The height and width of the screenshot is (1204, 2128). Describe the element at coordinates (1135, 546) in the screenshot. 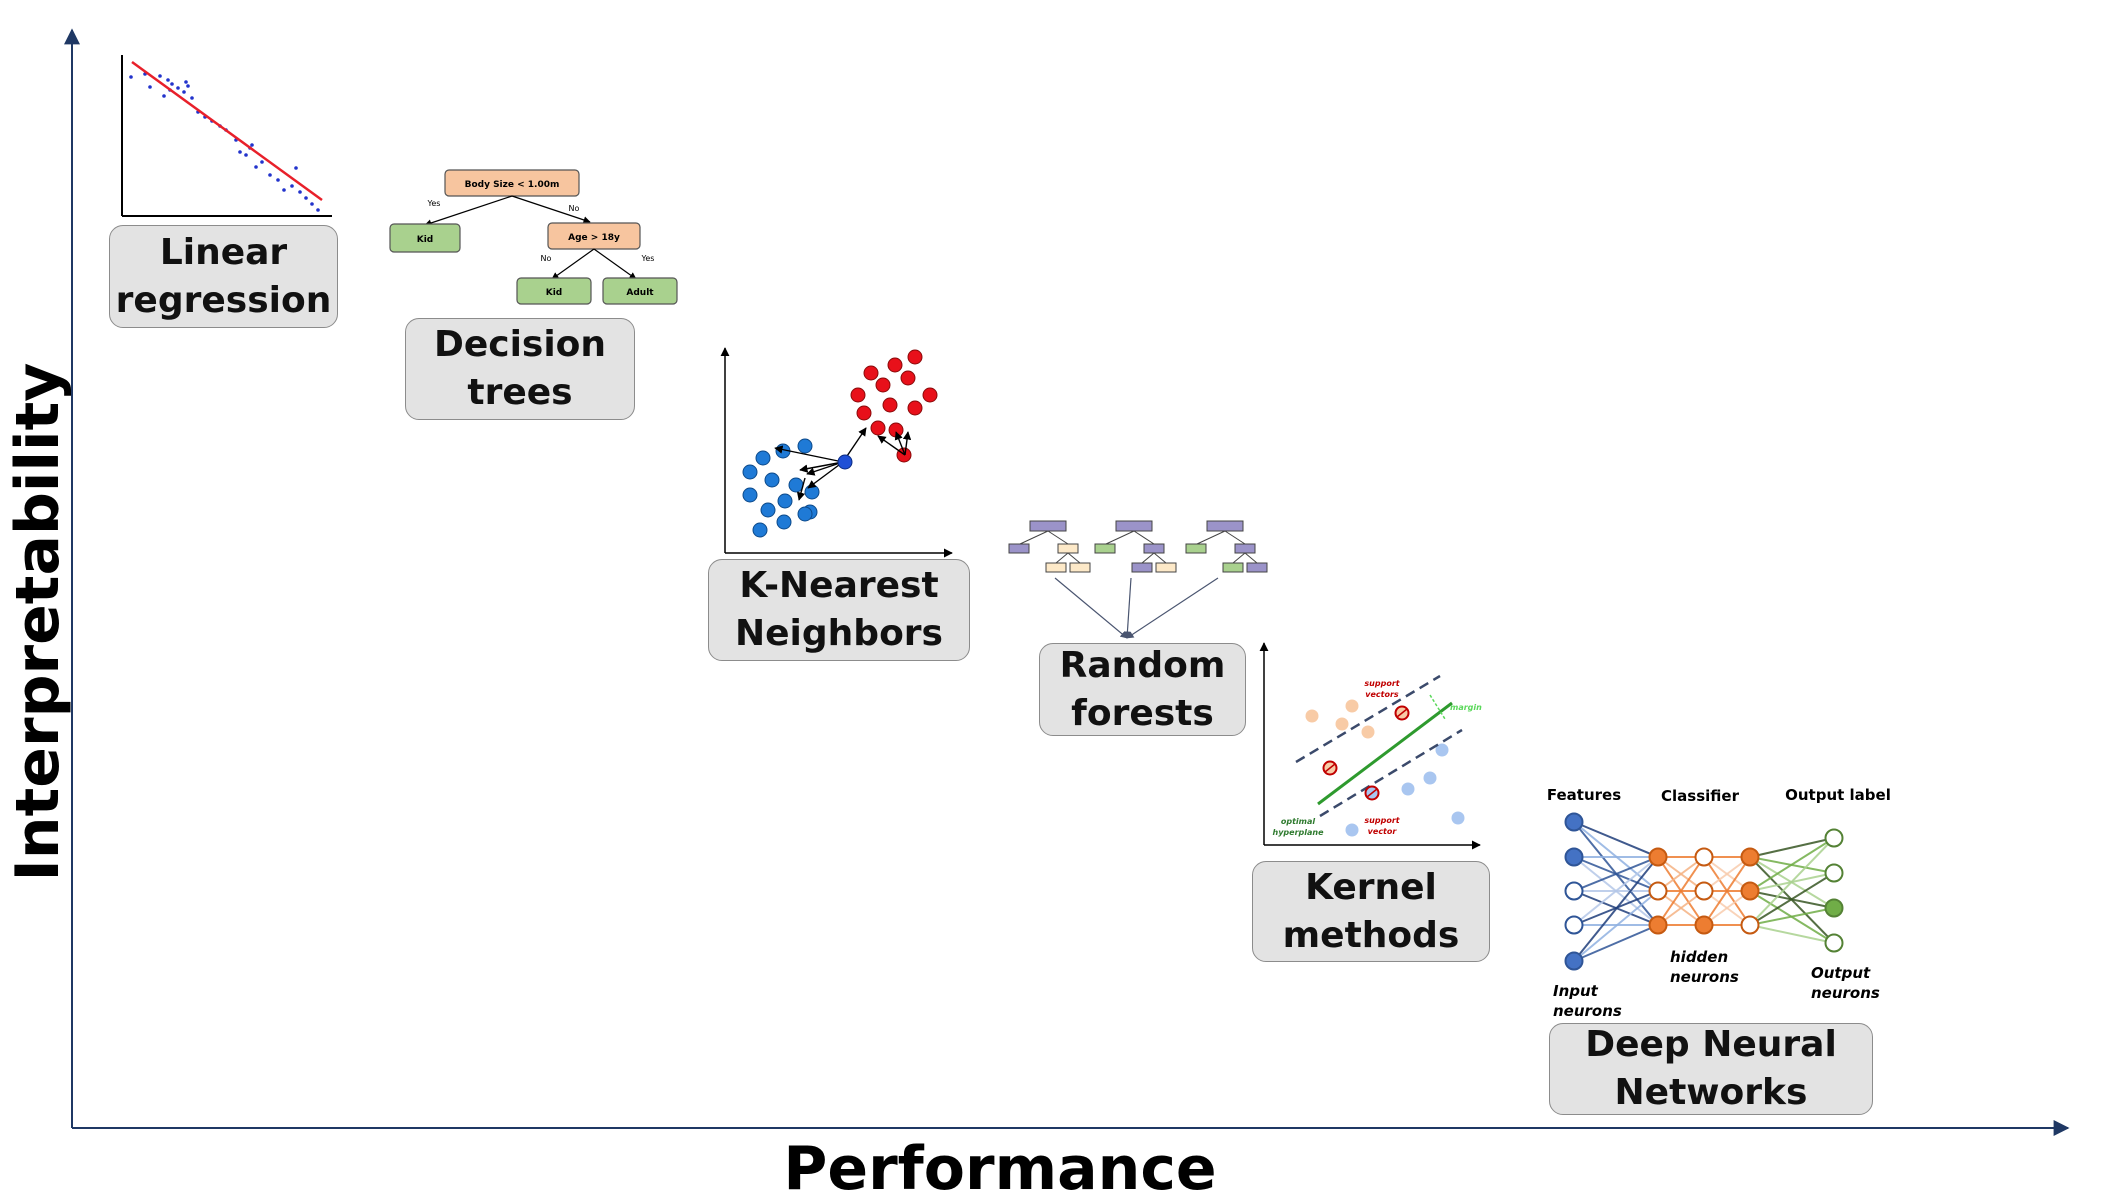

I see `forest-tree` at that location.